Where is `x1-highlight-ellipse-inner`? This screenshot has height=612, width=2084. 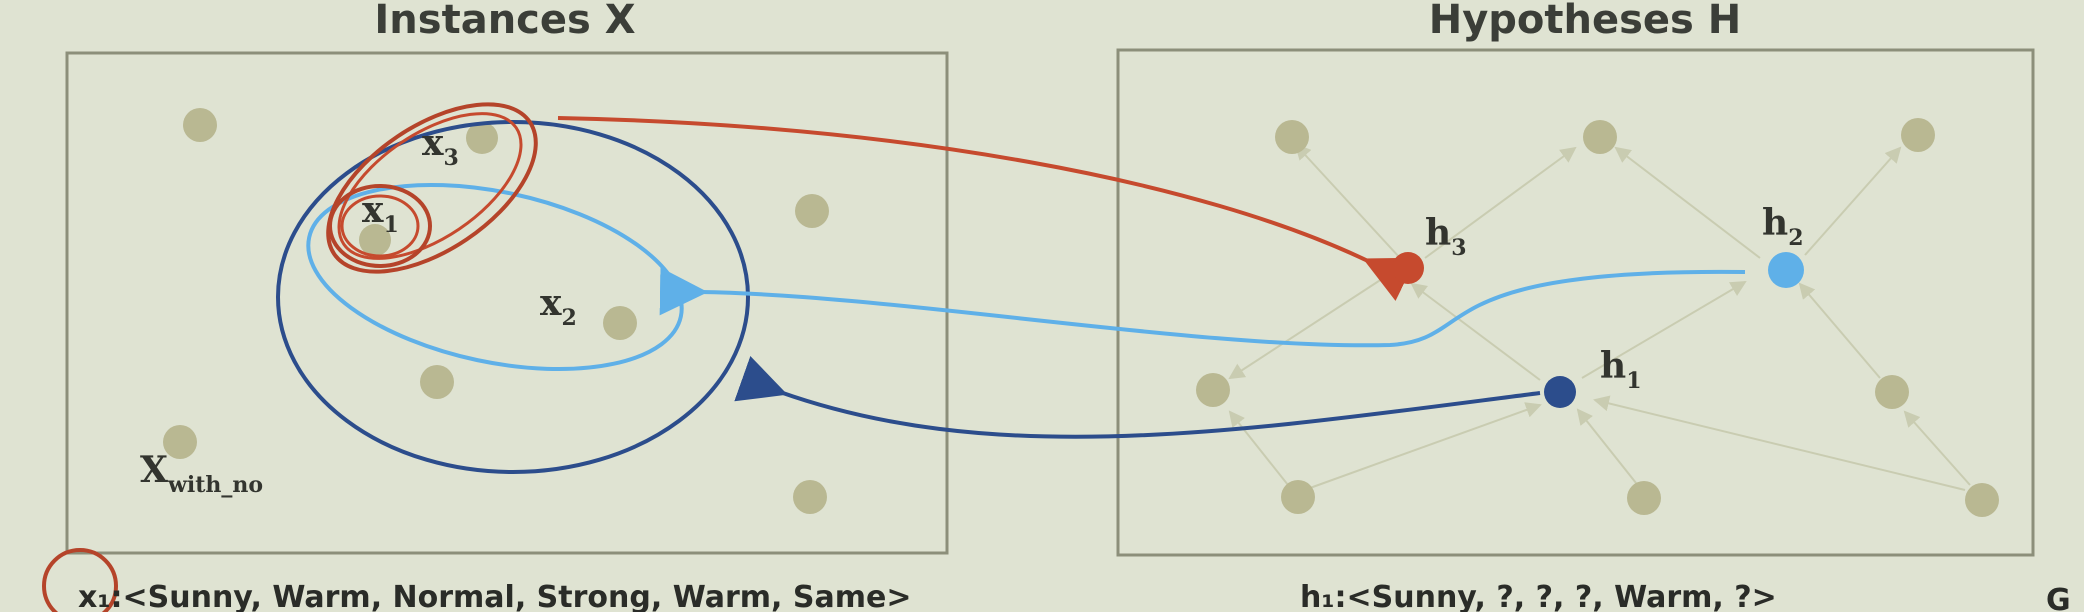 x1-highlight-ellipse-inner is located at coordinates (380, 226).